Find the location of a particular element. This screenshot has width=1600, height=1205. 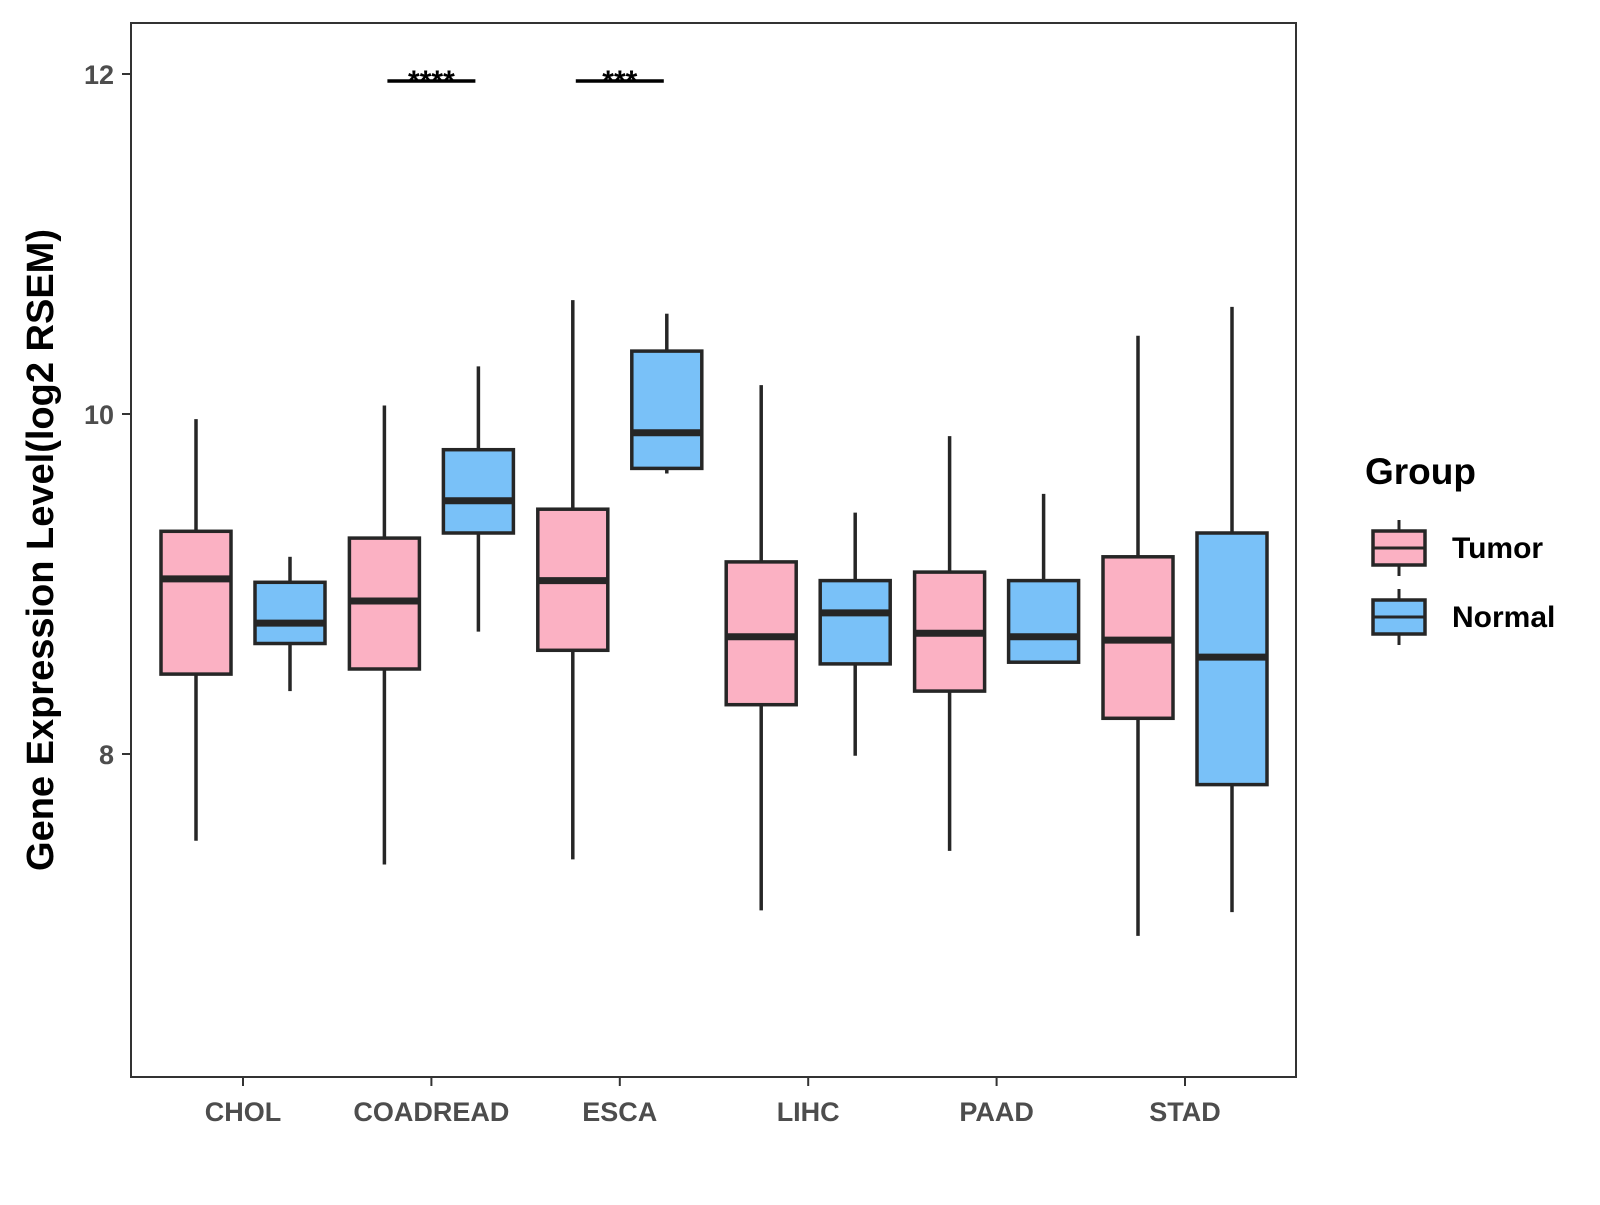

legend-title: Group is located at coordinates (1420, 471).